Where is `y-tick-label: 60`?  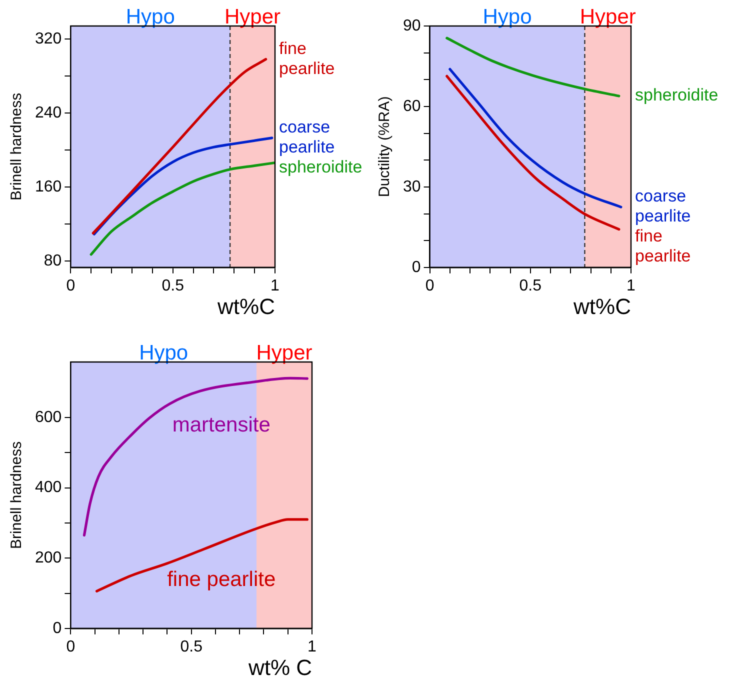 y-tick-label: 60 is located at coordinates (412, 106).